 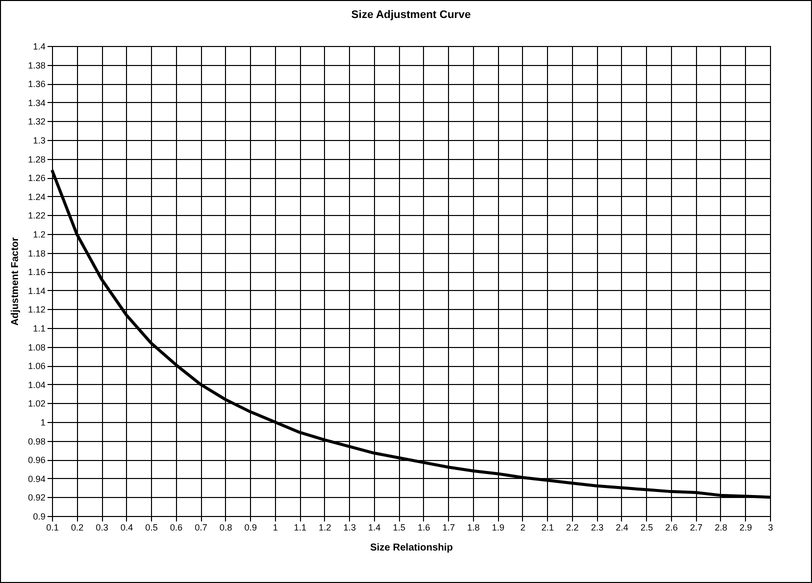 I want to click on y-tick-label: 1.32, so click(x=37, y=121).